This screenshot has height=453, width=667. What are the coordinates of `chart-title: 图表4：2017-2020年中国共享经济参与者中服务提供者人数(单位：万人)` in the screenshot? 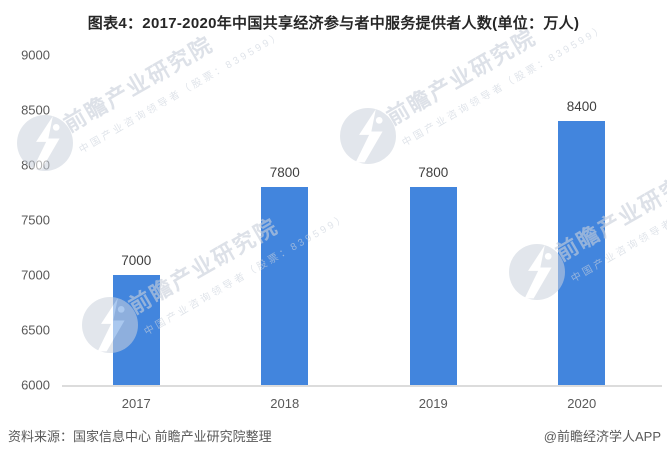 It's located at (333, 23).